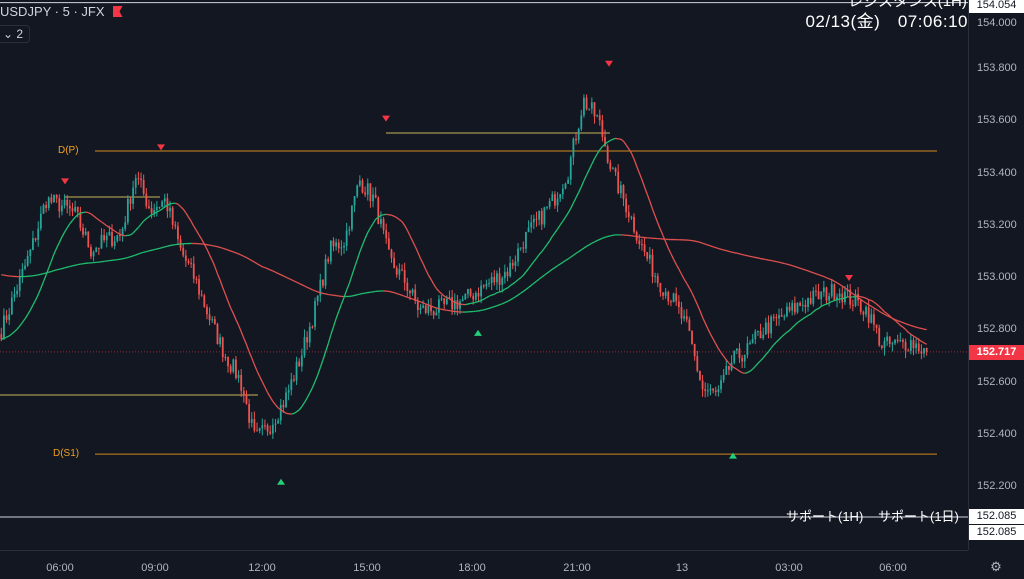 This screenshot has height=579, width=1024. I want to click on settings-icon: ⚙, so click(996, 567).